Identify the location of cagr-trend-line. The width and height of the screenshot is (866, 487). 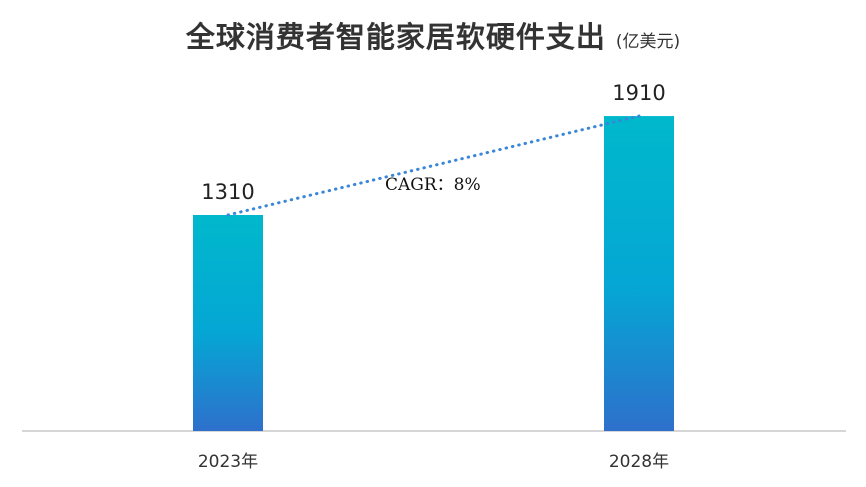
(433, 165).